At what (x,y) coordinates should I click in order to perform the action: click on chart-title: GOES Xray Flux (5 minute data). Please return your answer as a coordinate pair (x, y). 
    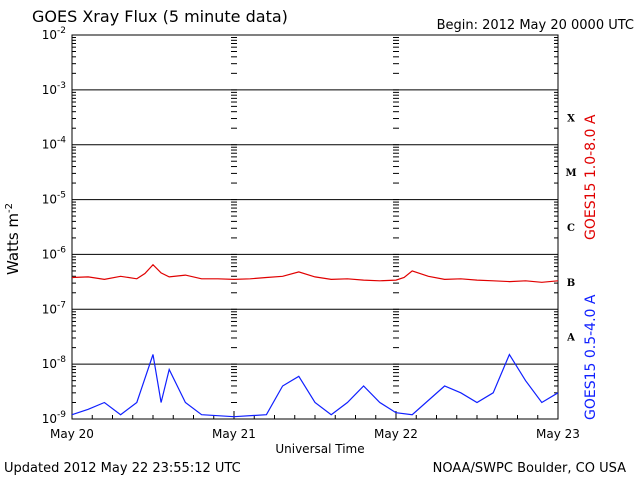
    Looking at the image, I should click on (160, 16).